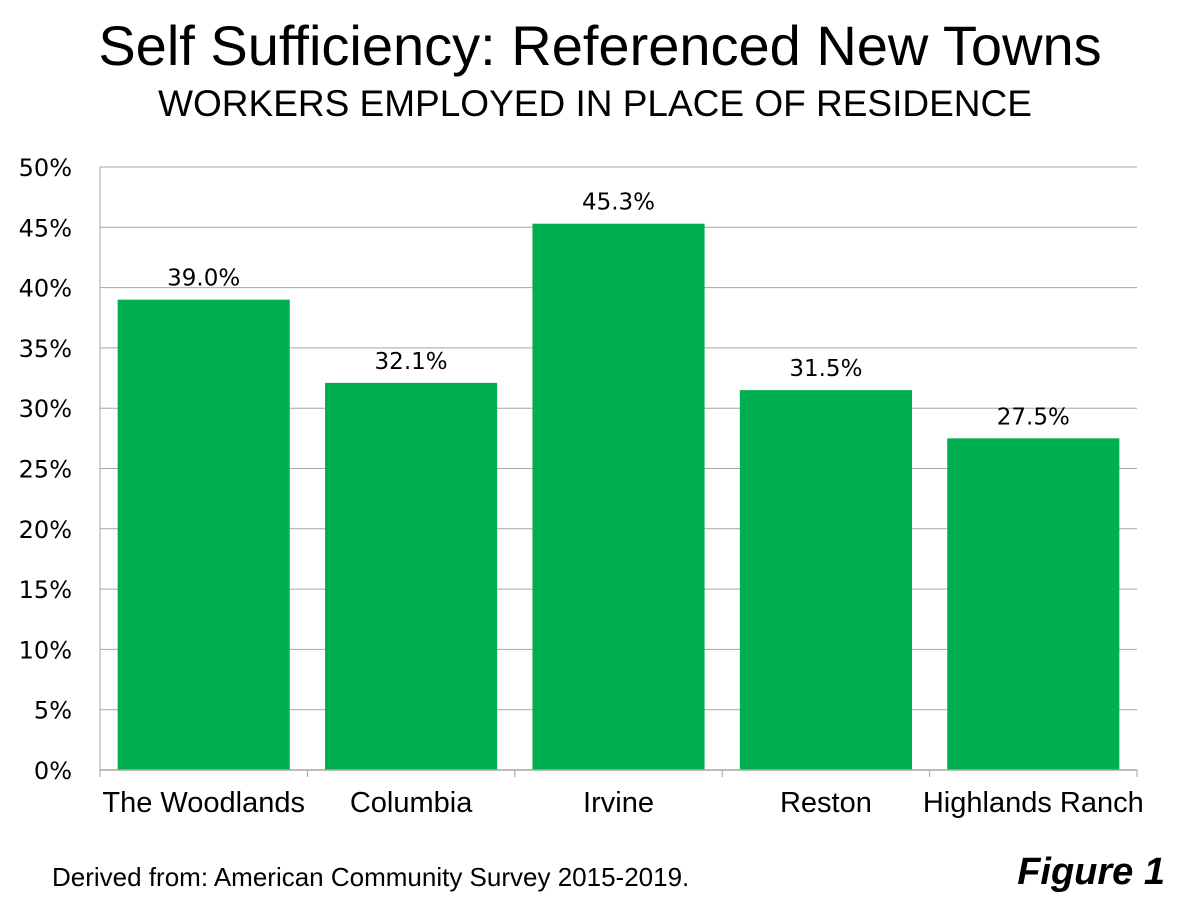  Describe the element at coordinates (600, 45) in the screenshot. I see `chart-title: Self Sufficiency: Referenced New Towns` at that location.